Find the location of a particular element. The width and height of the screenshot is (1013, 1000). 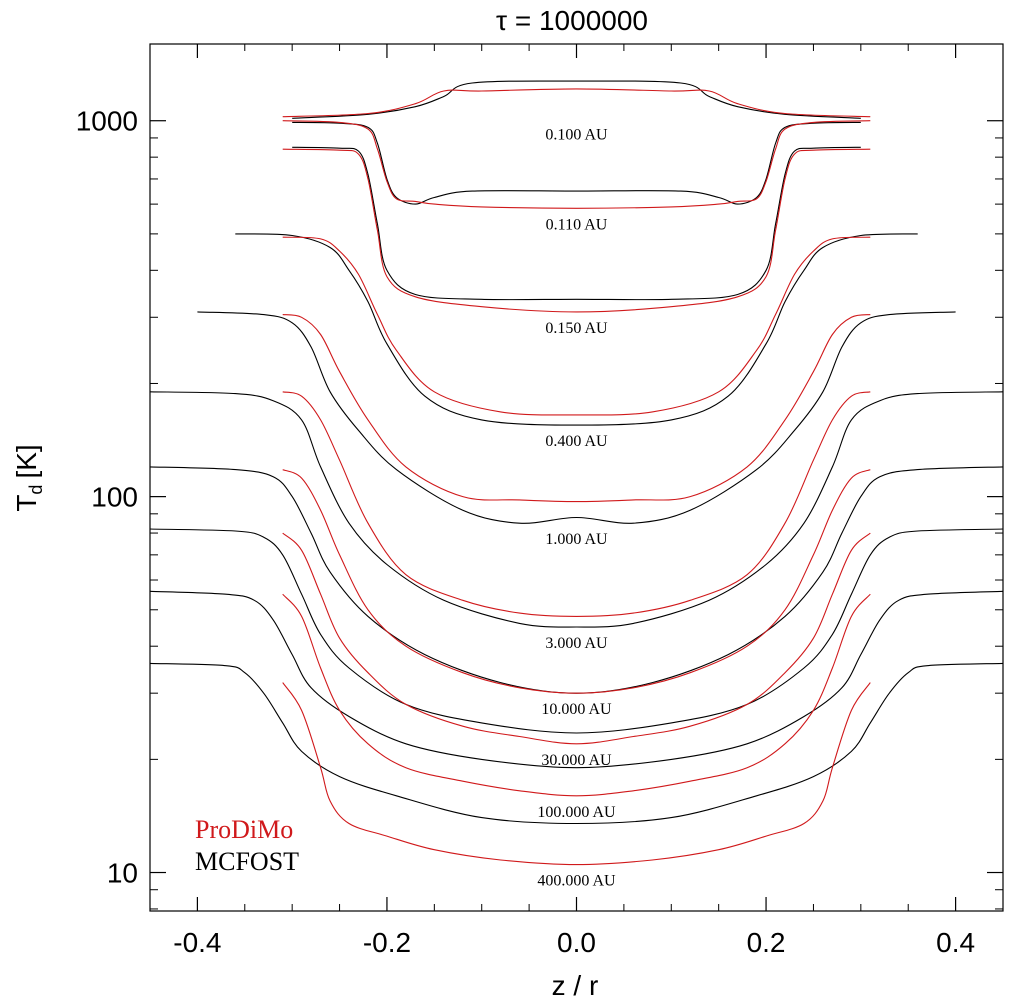

y-tick-label: 1000 is located at coordinates (107, 121).